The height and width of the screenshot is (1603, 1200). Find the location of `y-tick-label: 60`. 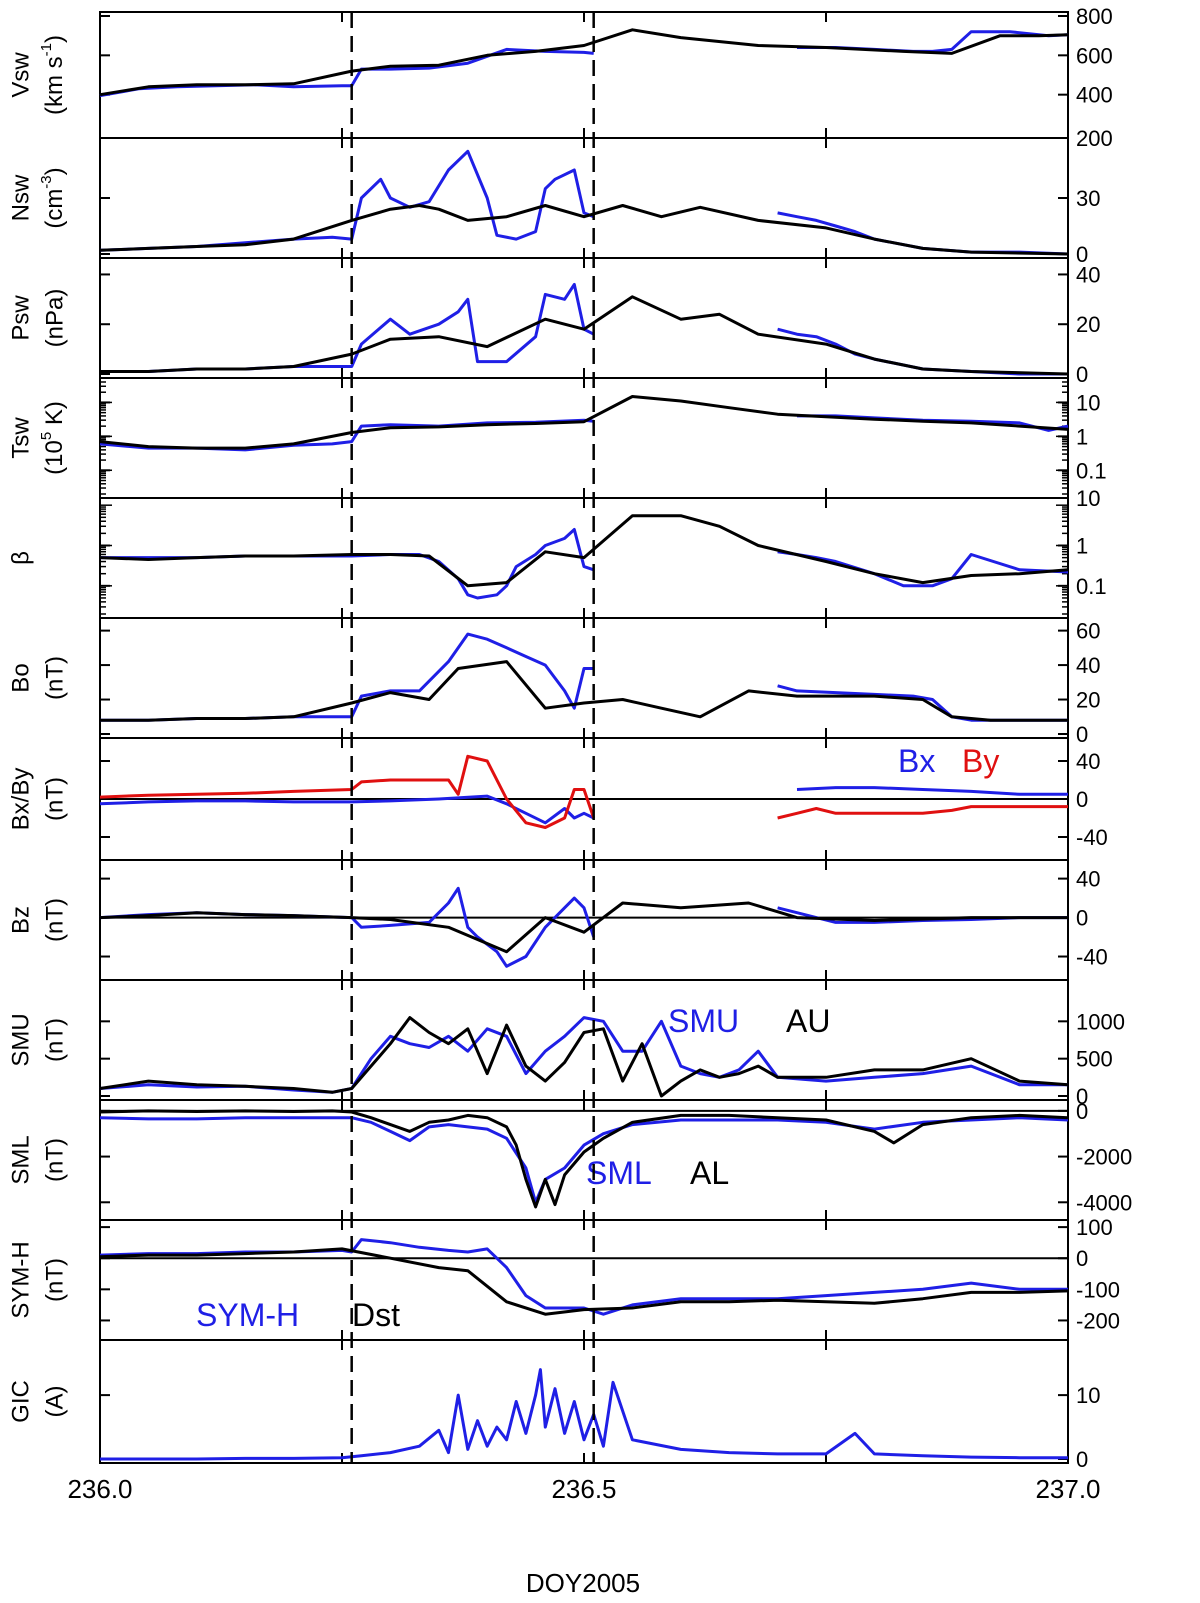

y-tick-label: 60 is located at coordinates (1088, 631).